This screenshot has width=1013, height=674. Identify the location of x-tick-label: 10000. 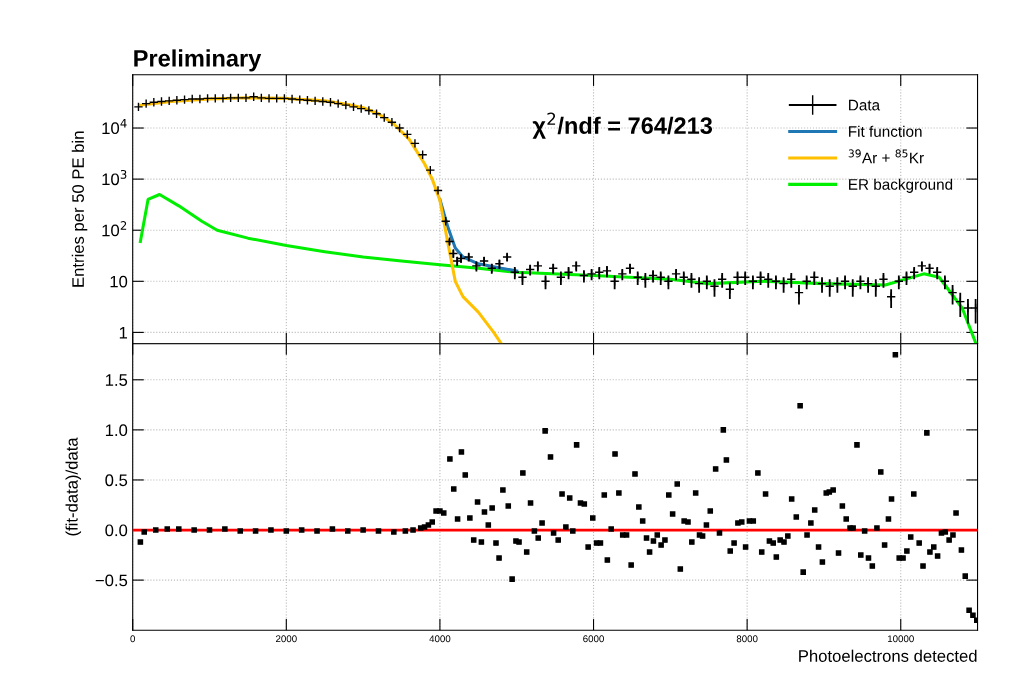
(900, 639).